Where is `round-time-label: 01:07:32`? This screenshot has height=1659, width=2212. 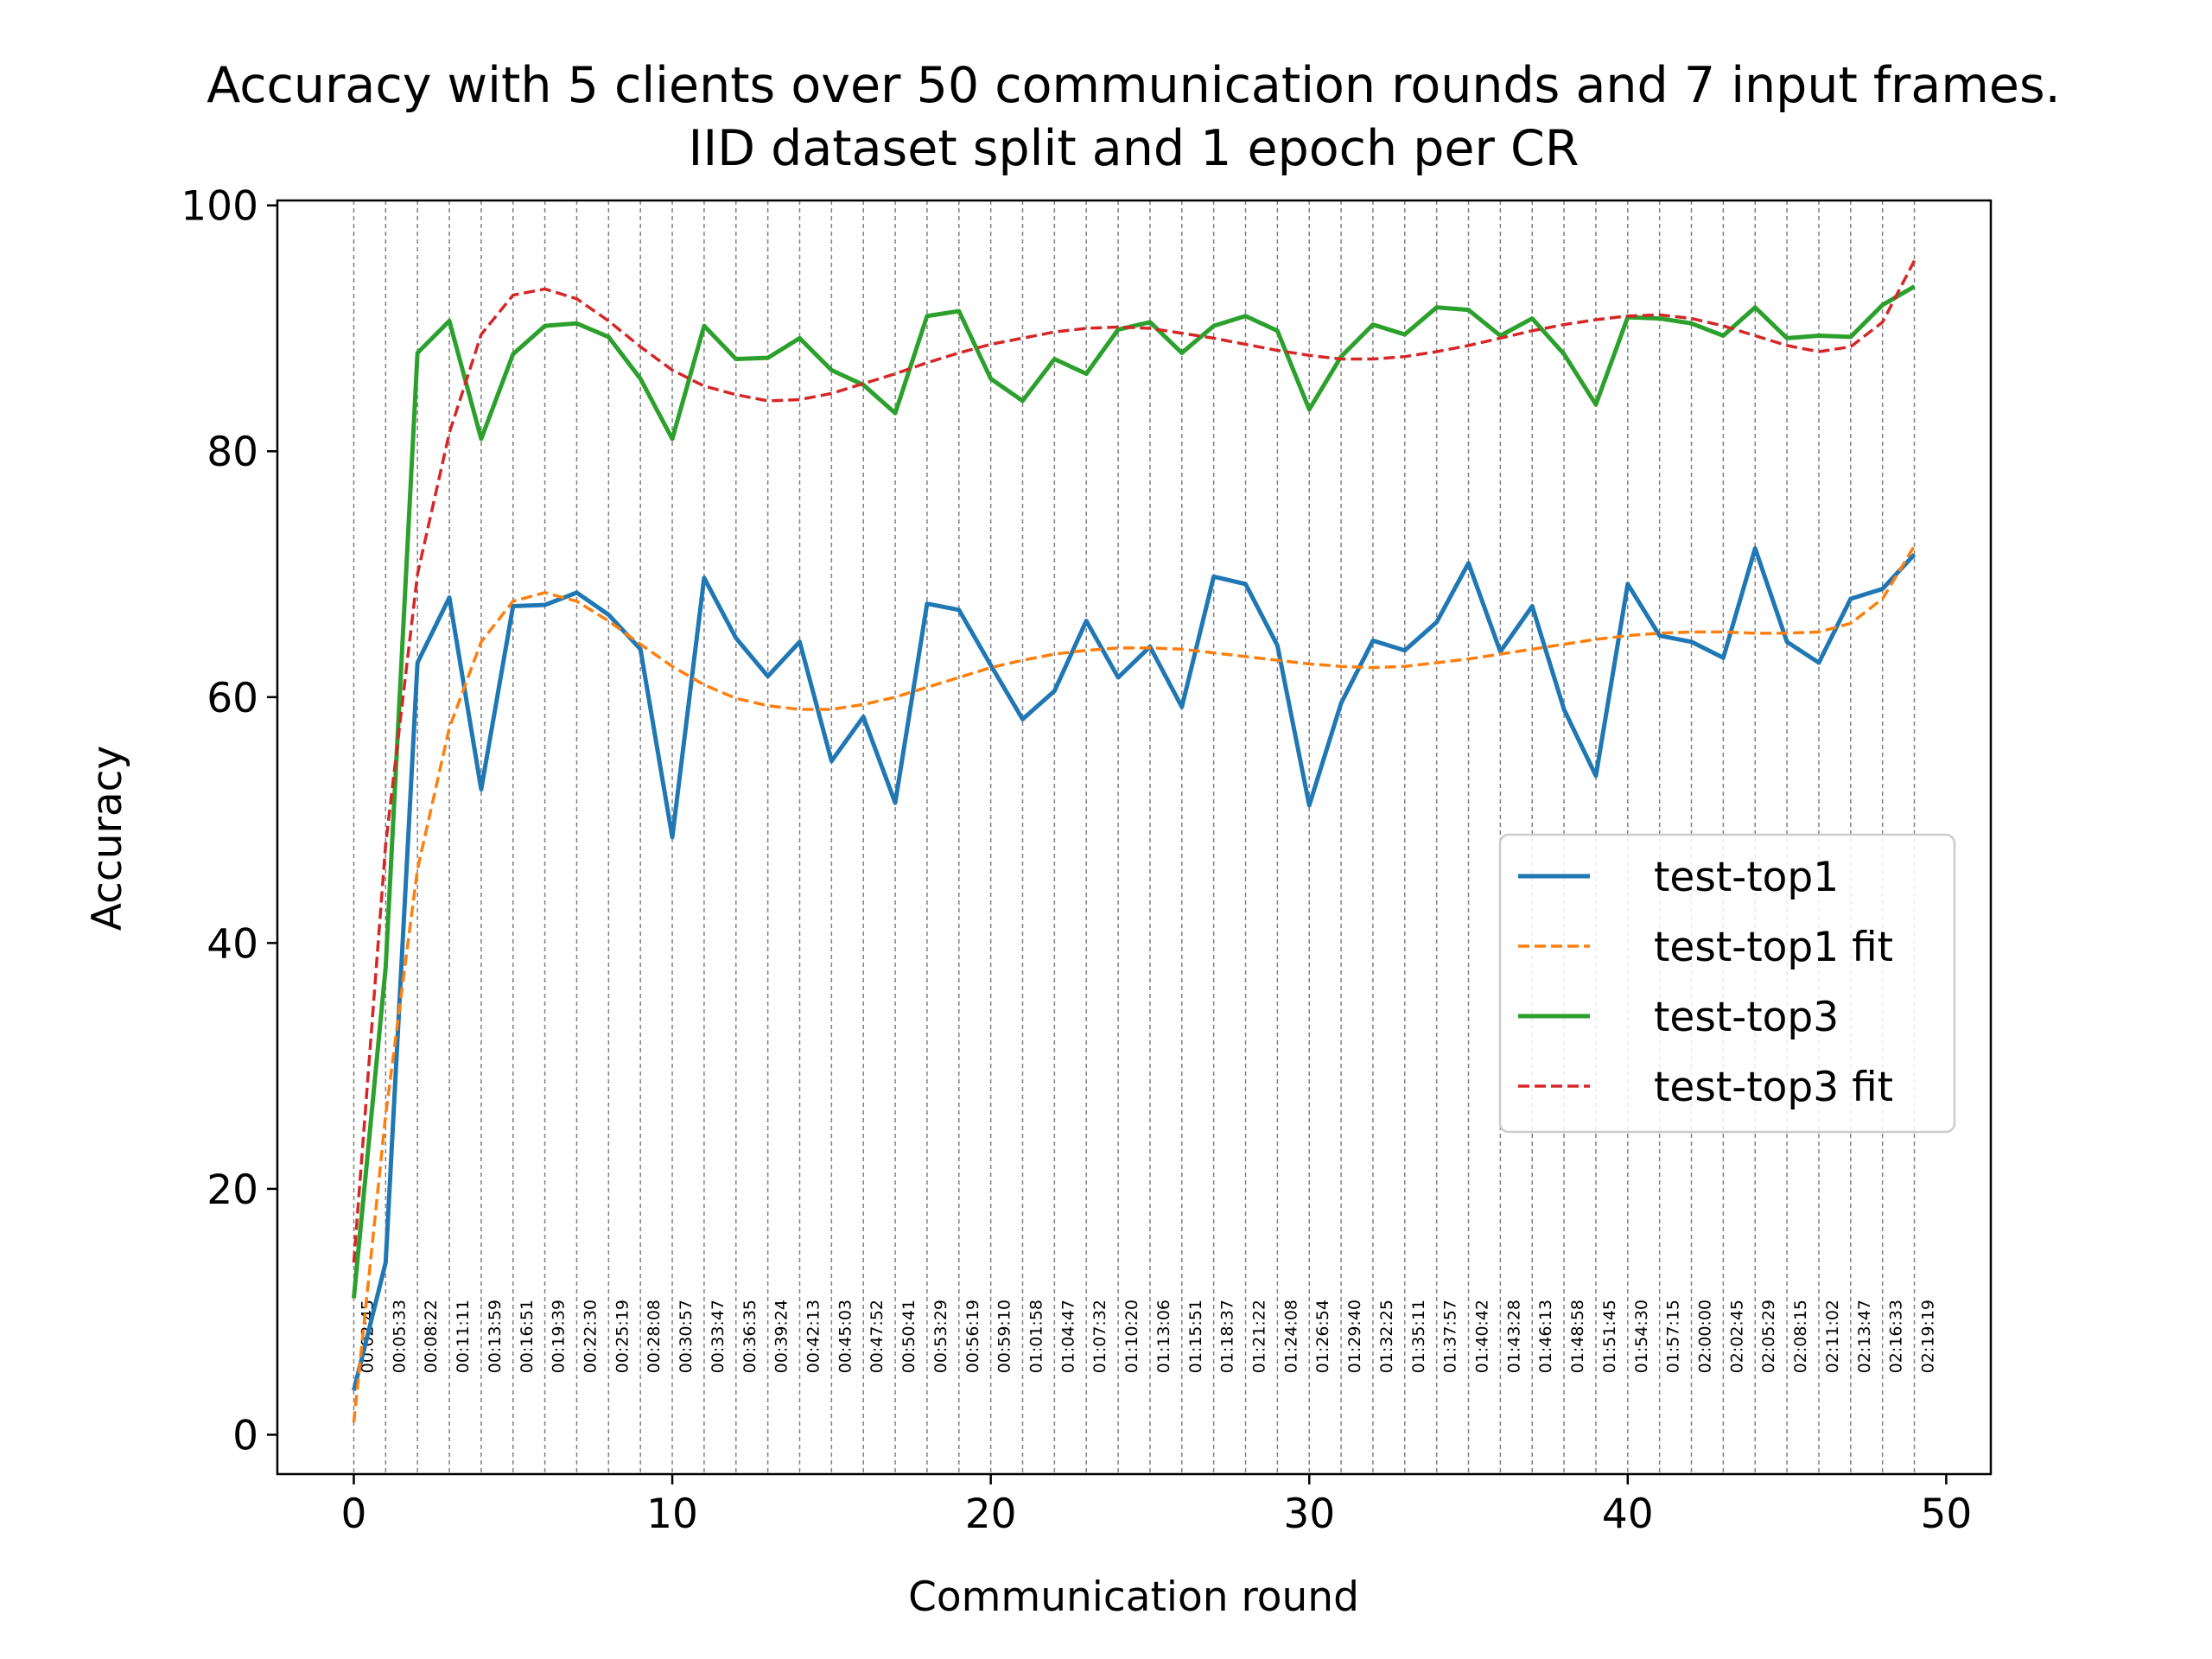 round-time-label: 01:07:32 is located at coordinates (1099, 1336).